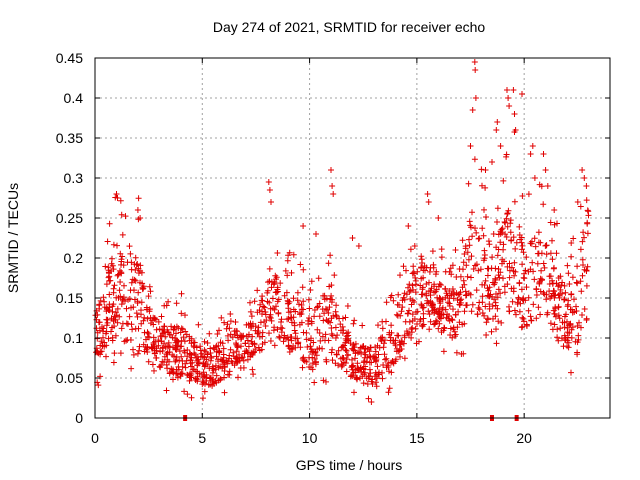 This screenshot has width=640, height=480. I want to click on y-tick-label: 0, so click(79, 418).